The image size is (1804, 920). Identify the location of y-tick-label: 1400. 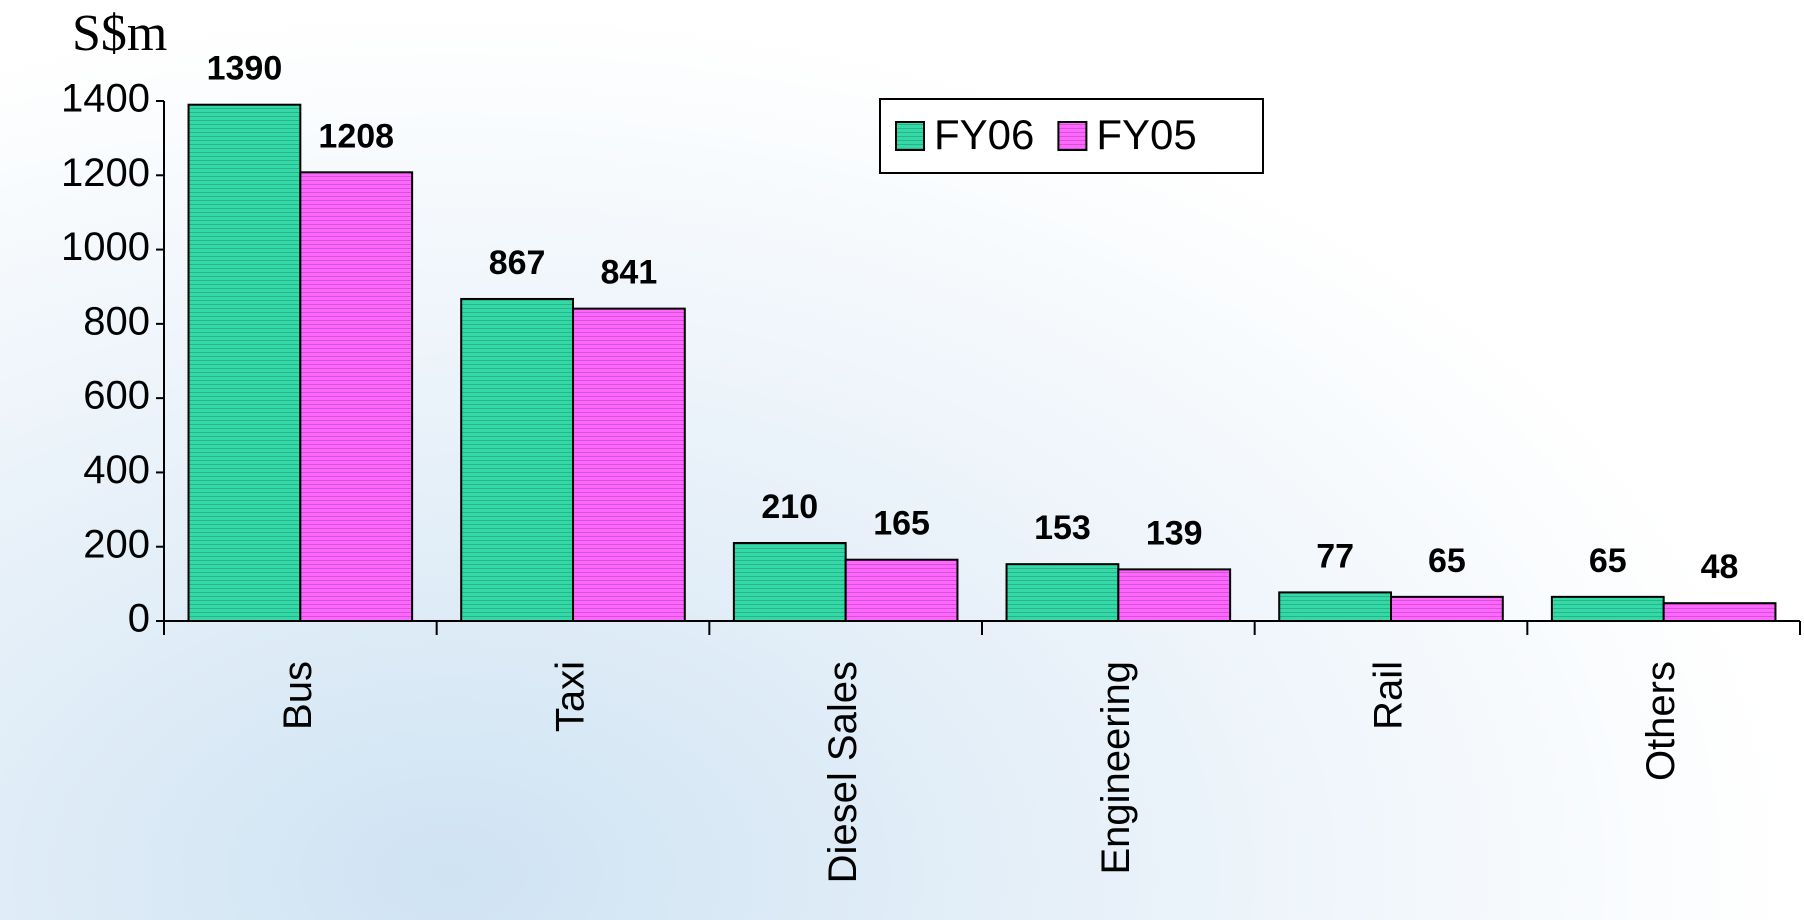
(105, 99).